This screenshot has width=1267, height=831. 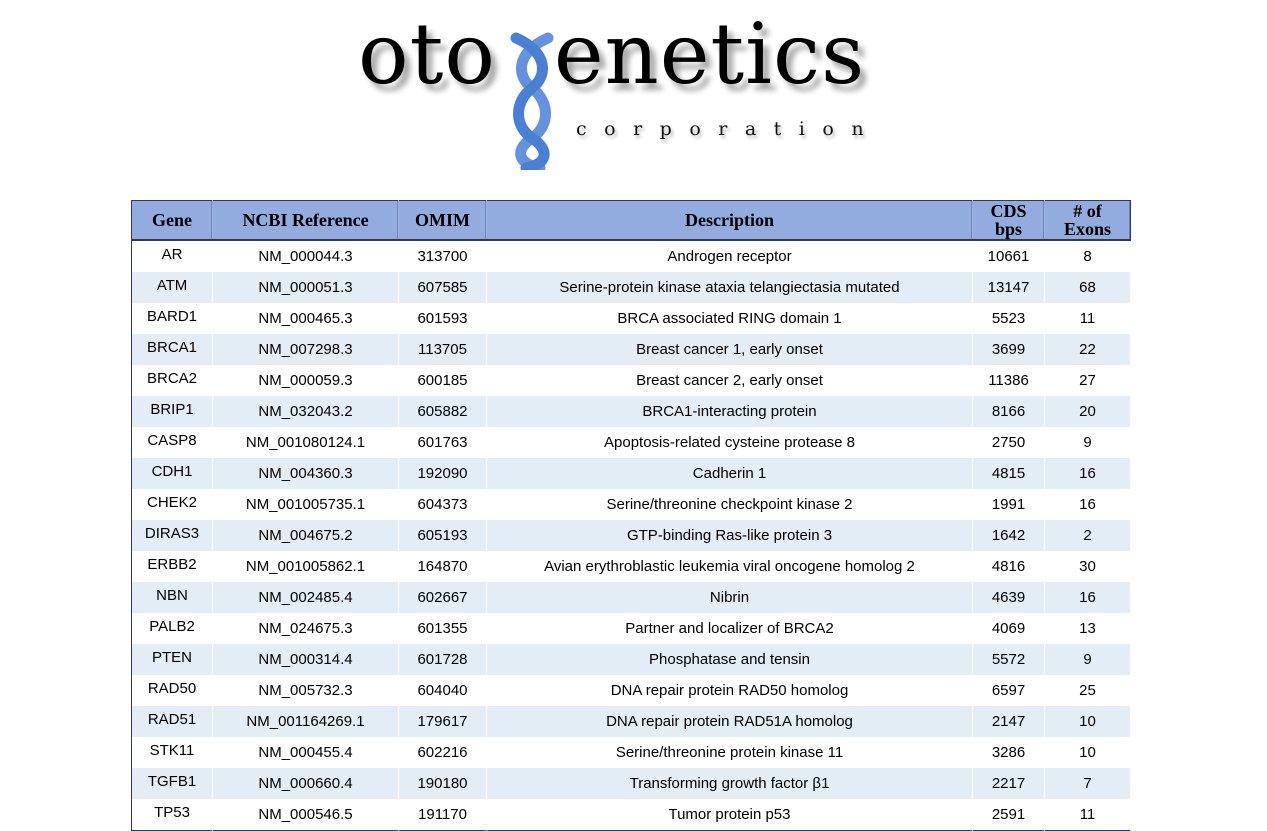 I want to click on logo-word-right: enetics, so click(x=709, y=54).